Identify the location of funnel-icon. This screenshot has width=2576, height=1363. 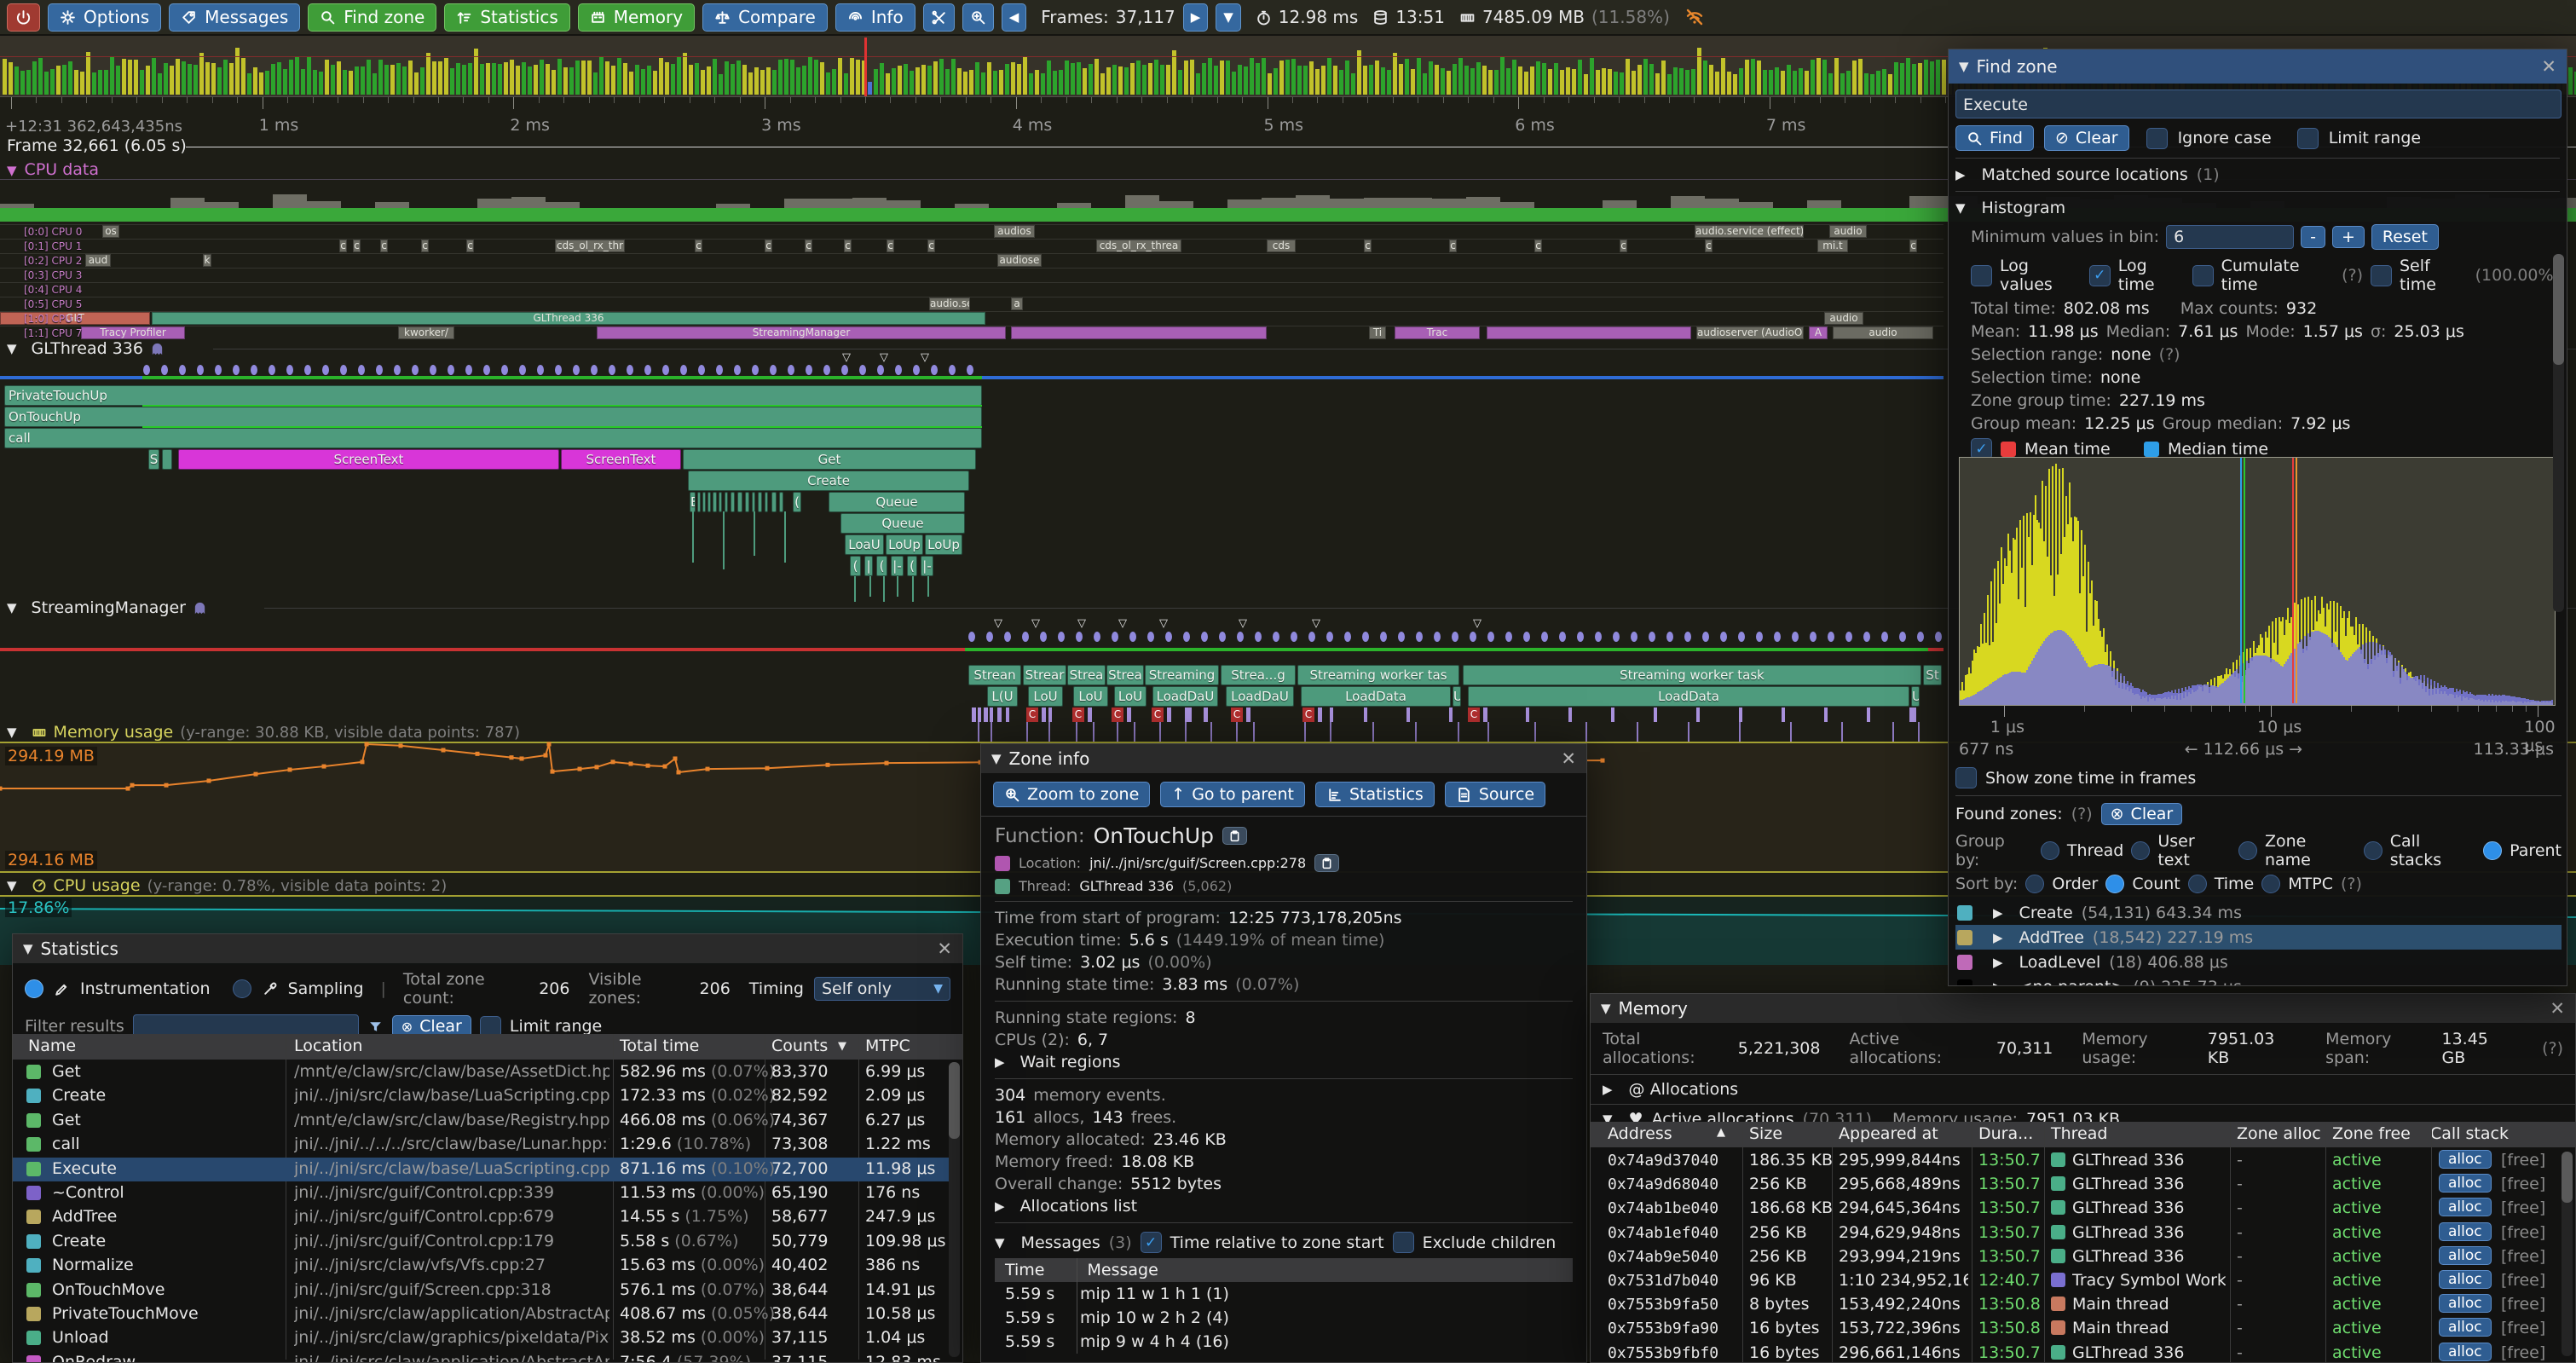
(375, 1027).